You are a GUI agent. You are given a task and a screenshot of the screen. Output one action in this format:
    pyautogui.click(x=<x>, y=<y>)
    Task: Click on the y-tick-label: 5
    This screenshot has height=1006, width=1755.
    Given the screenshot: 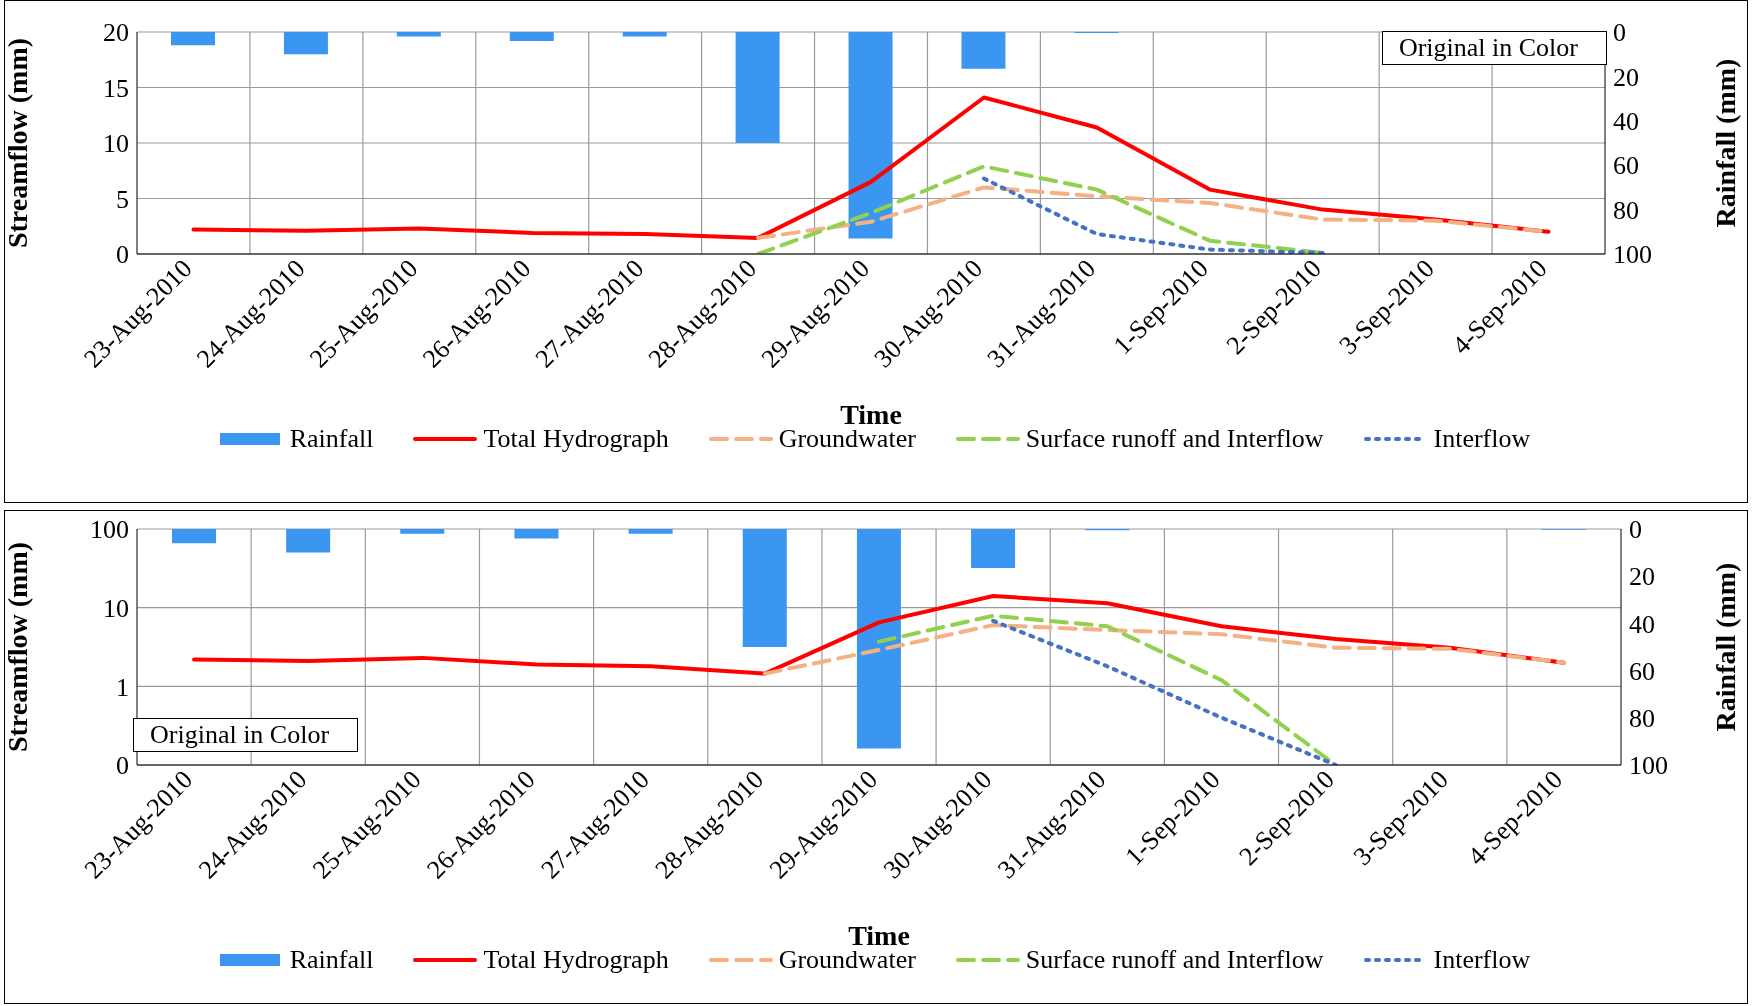 What is the action you would take?
    pyautogui.click(x=122, y=199)
    